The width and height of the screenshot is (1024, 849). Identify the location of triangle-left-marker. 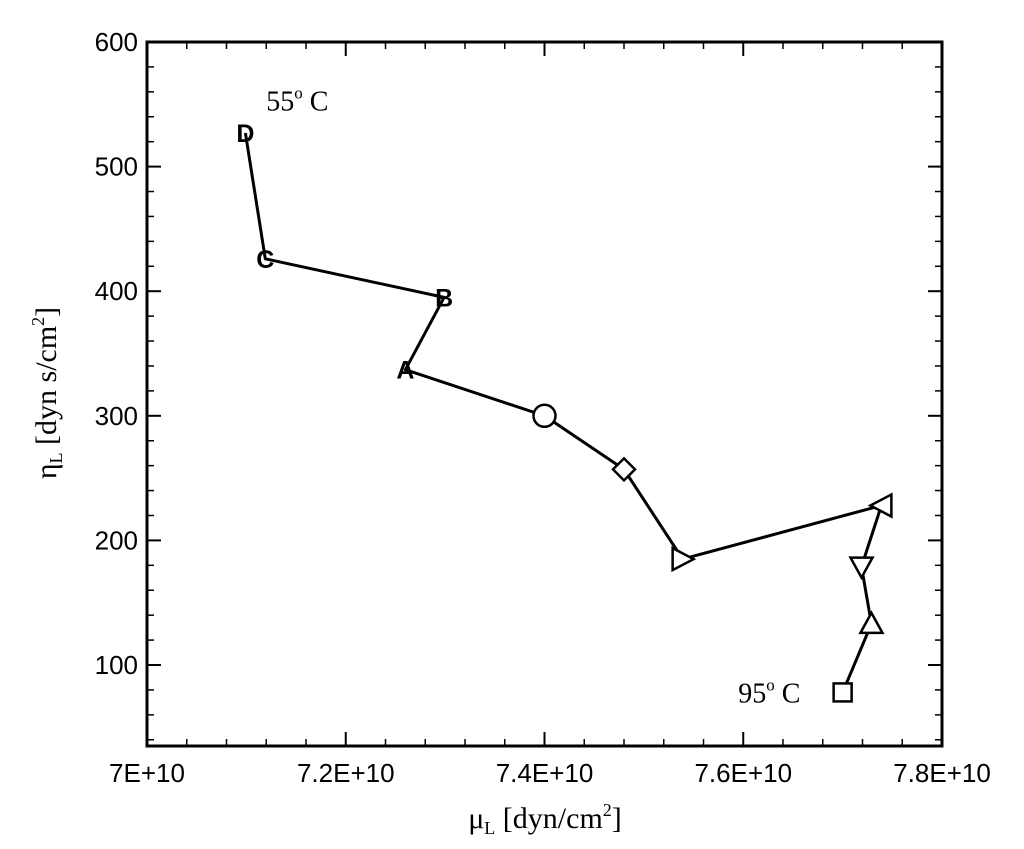
(880, 505).